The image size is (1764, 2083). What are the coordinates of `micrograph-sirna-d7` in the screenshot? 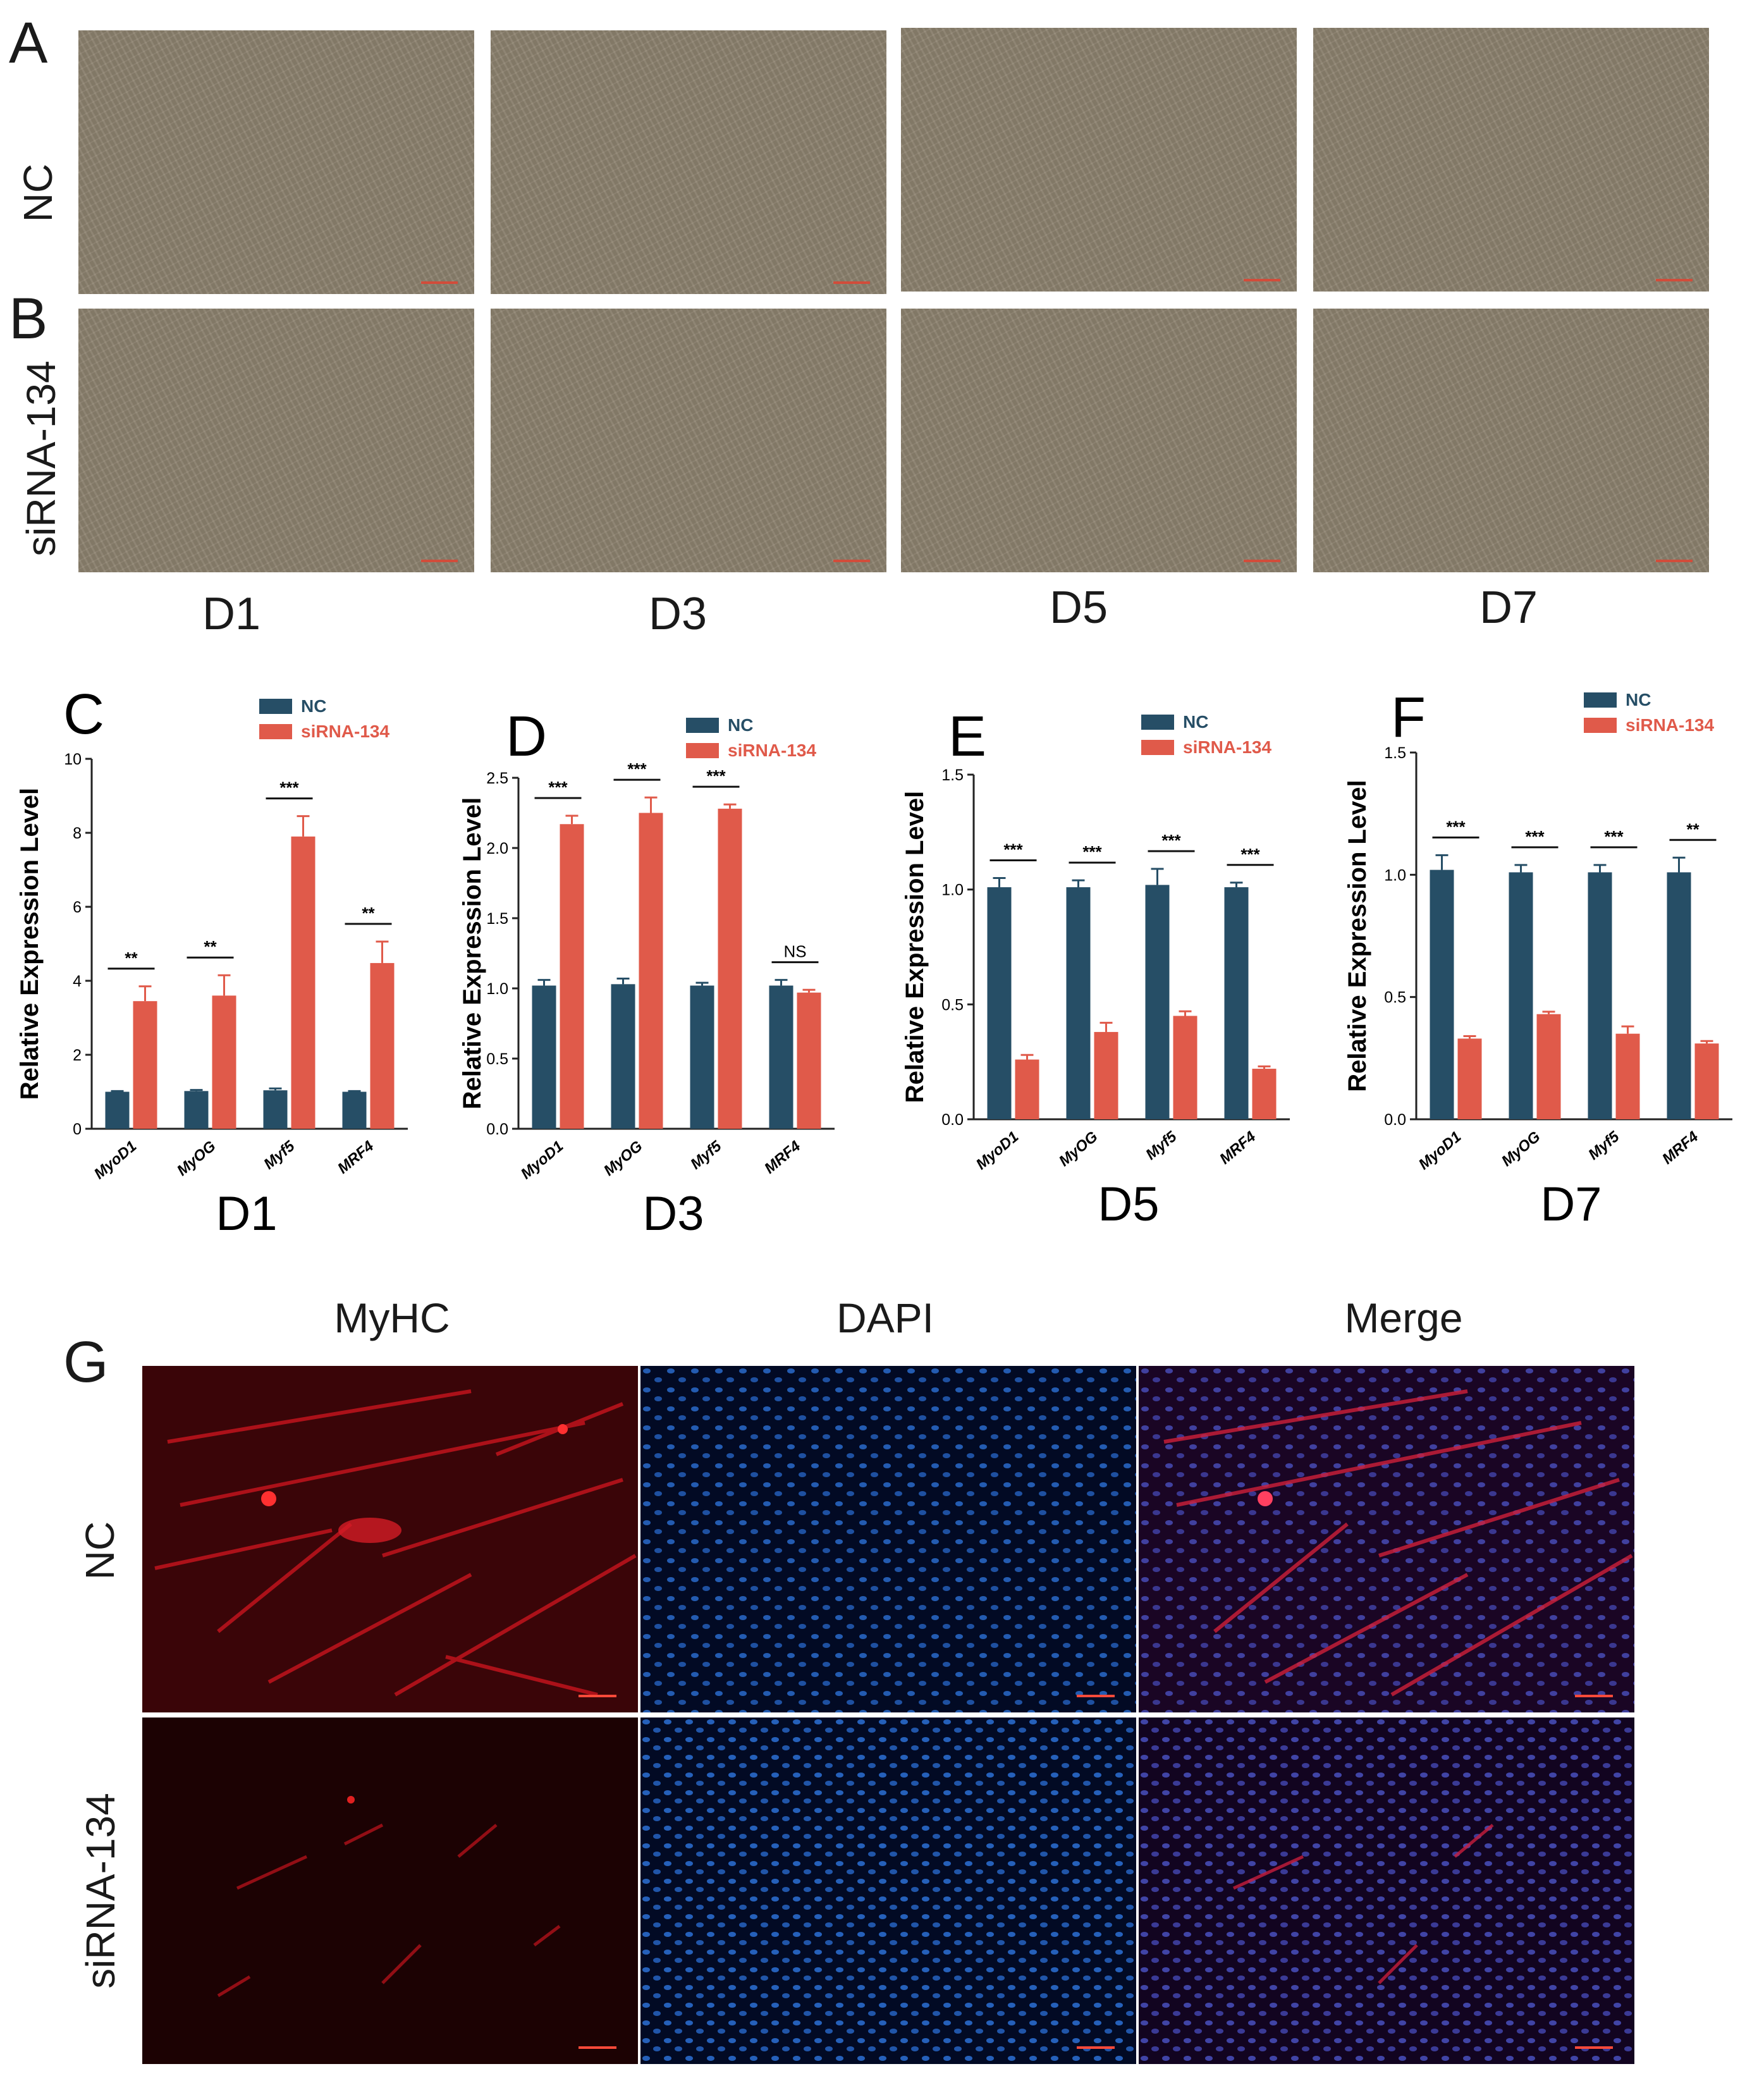 It's located at (1511, 441).